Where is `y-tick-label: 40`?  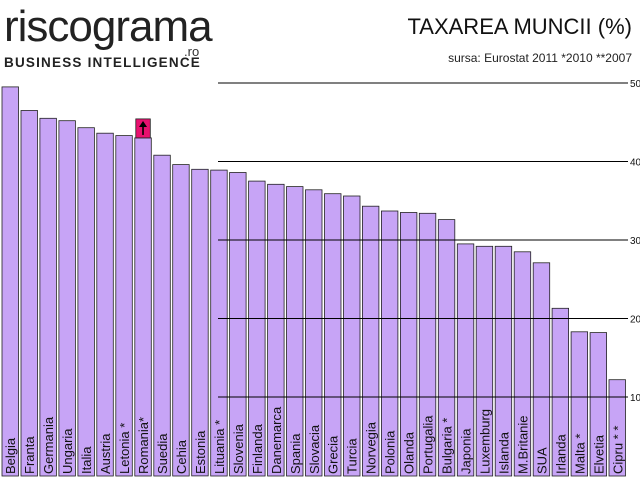 y-tick-label: 40 is located at coordinates (635, 163).